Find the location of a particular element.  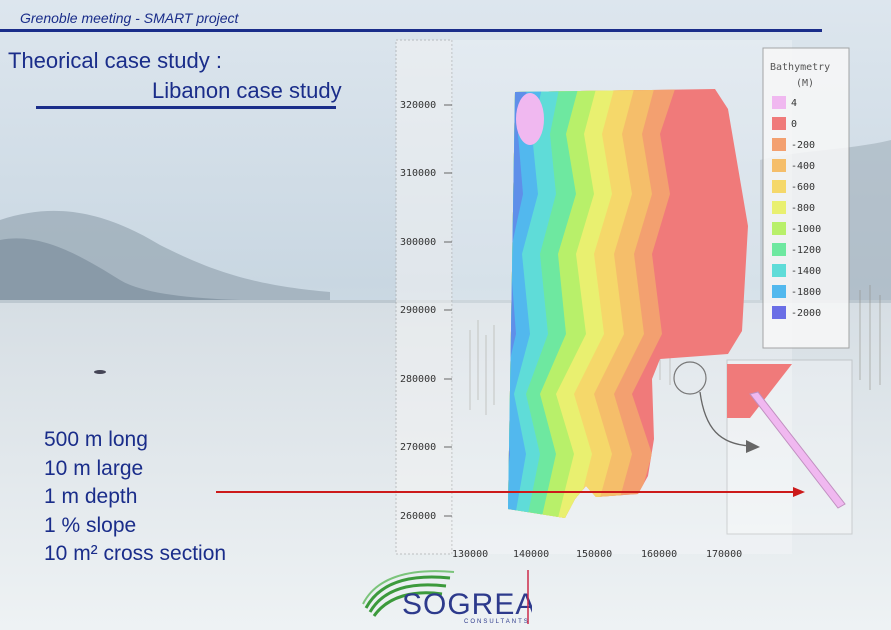

spec-item-slope: 1 % slope is located at coordinates (90, 525).